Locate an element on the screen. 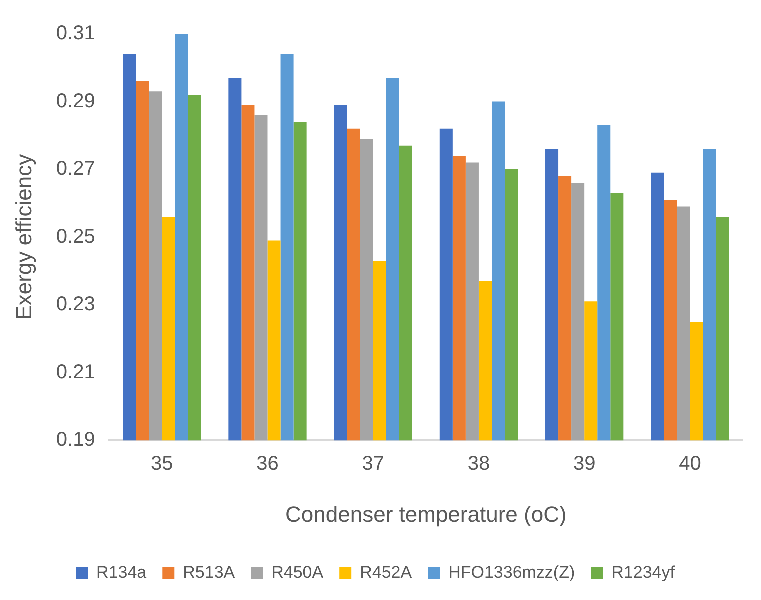 Image resolution: width=761 pixels, height=600 pixels. x-tick-label: 37 is located at coordinates (373, 464).